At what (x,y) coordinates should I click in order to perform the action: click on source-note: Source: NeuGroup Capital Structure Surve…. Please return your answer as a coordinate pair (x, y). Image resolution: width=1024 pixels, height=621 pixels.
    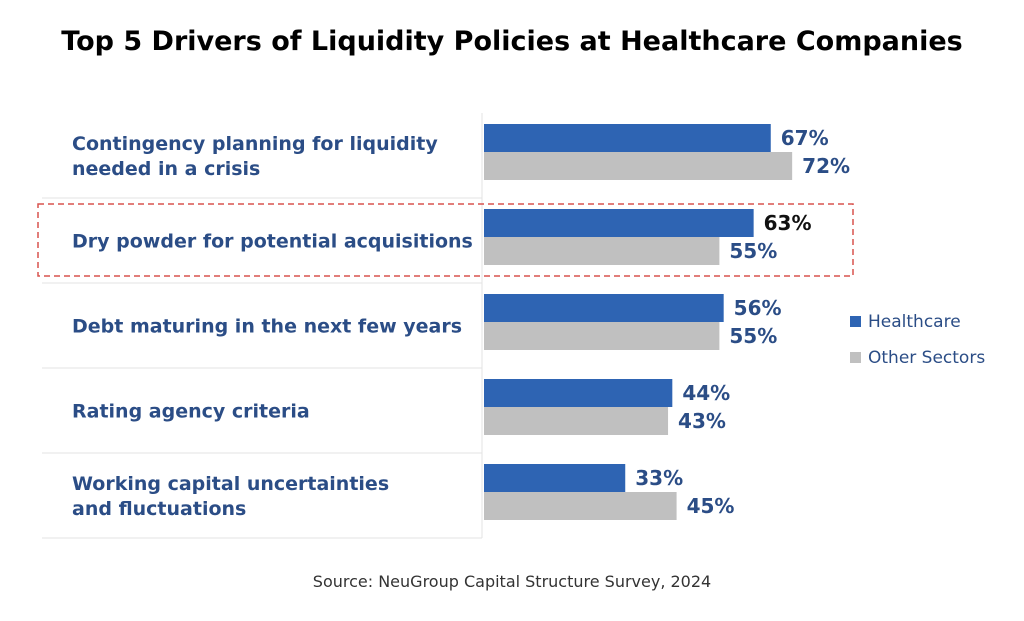
    Looking at the image, I should click on (512, 581).